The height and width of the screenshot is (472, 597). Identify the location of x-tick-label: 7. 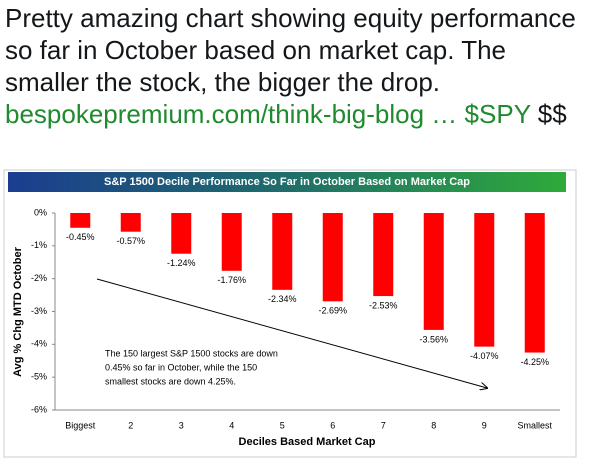
(383, 425).